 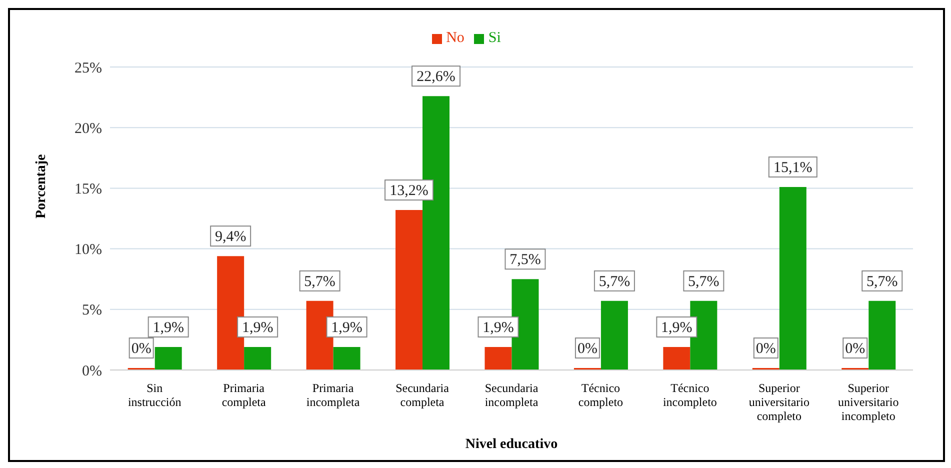 What do you see at coordinates (793, 168) in the screenshot?
I see `data-label: 15,1%` at bounding box center [793, 168].